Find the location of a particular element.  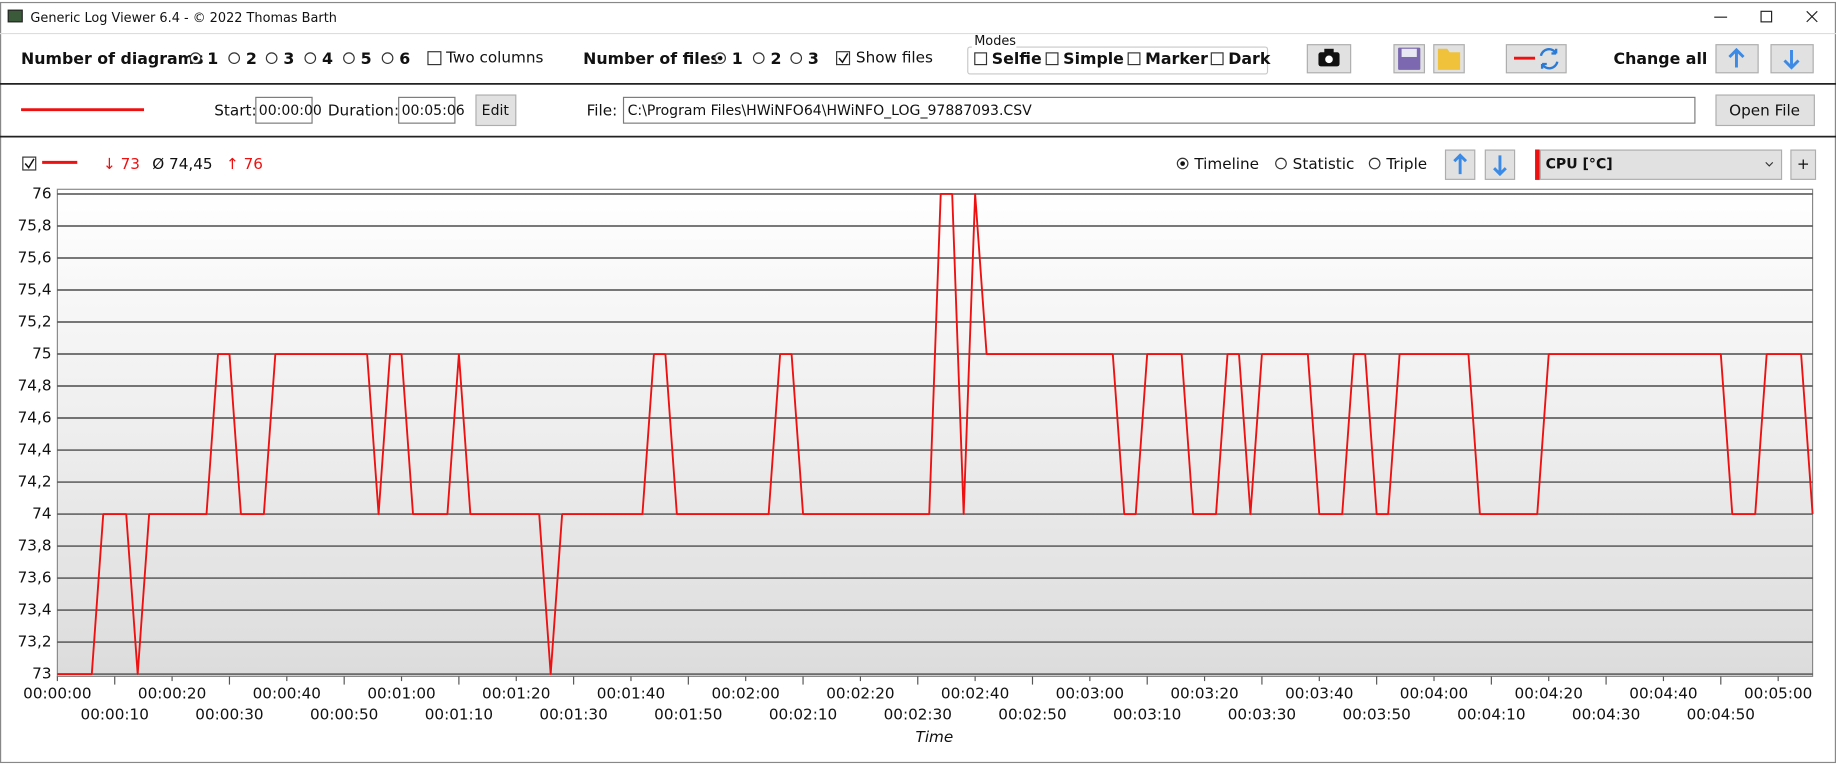

x-tick-label: 00:03:40 is located at coordinates (1319, 693).